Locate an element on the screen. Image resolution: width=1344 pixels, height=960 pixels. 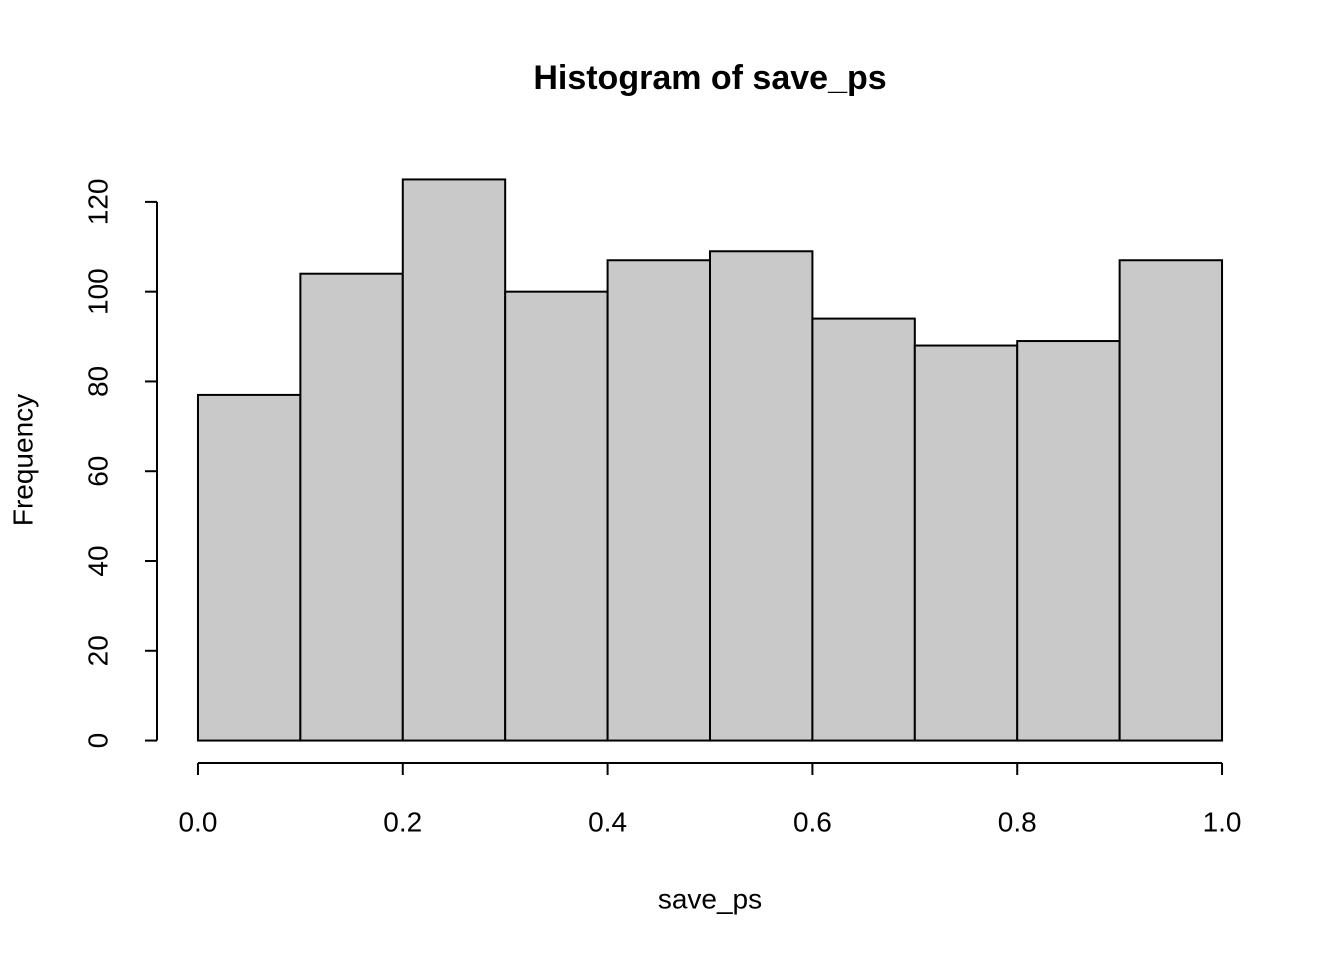
chart-title: Histogram of save_ps is located at coordinates (709, 78).